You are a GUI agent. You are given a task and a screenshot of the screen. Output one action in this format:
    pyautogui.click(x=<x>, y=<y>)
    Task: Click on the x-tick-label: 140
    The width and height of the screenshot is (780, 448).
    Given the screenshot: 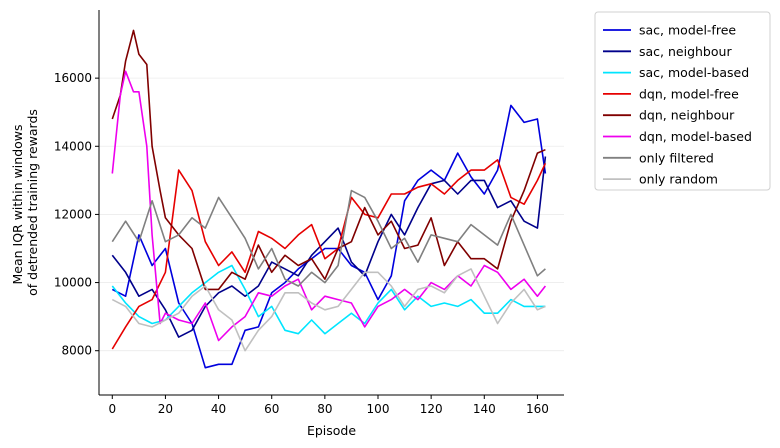 What is the action you would take?
    pyautogui.click(x=484, y=409)
    